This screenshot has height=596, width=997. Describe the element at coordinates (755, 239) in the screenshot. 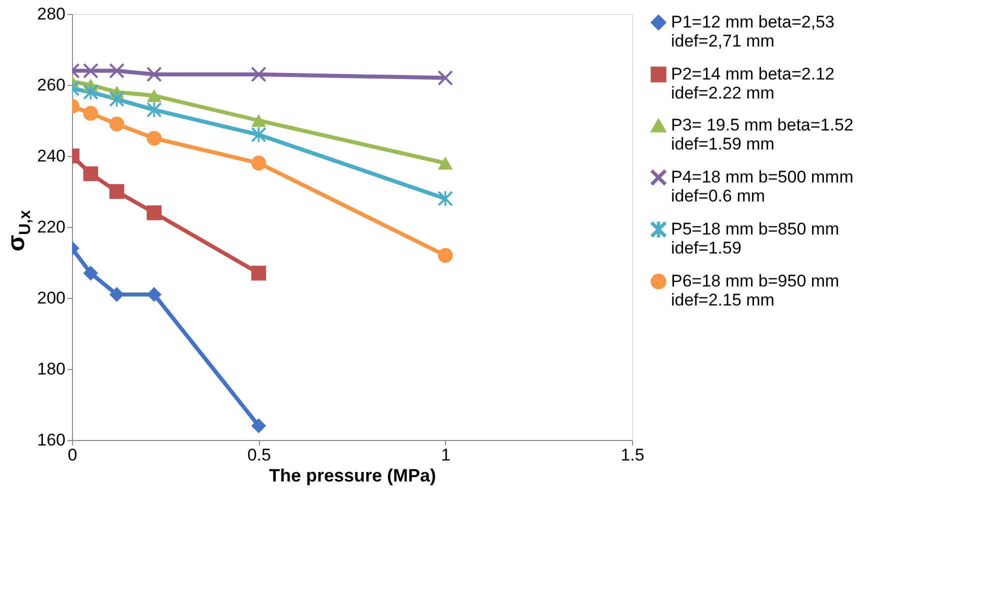

I see `legend-label: P5=18 mm b=850 mm idef=1.59` at that location.